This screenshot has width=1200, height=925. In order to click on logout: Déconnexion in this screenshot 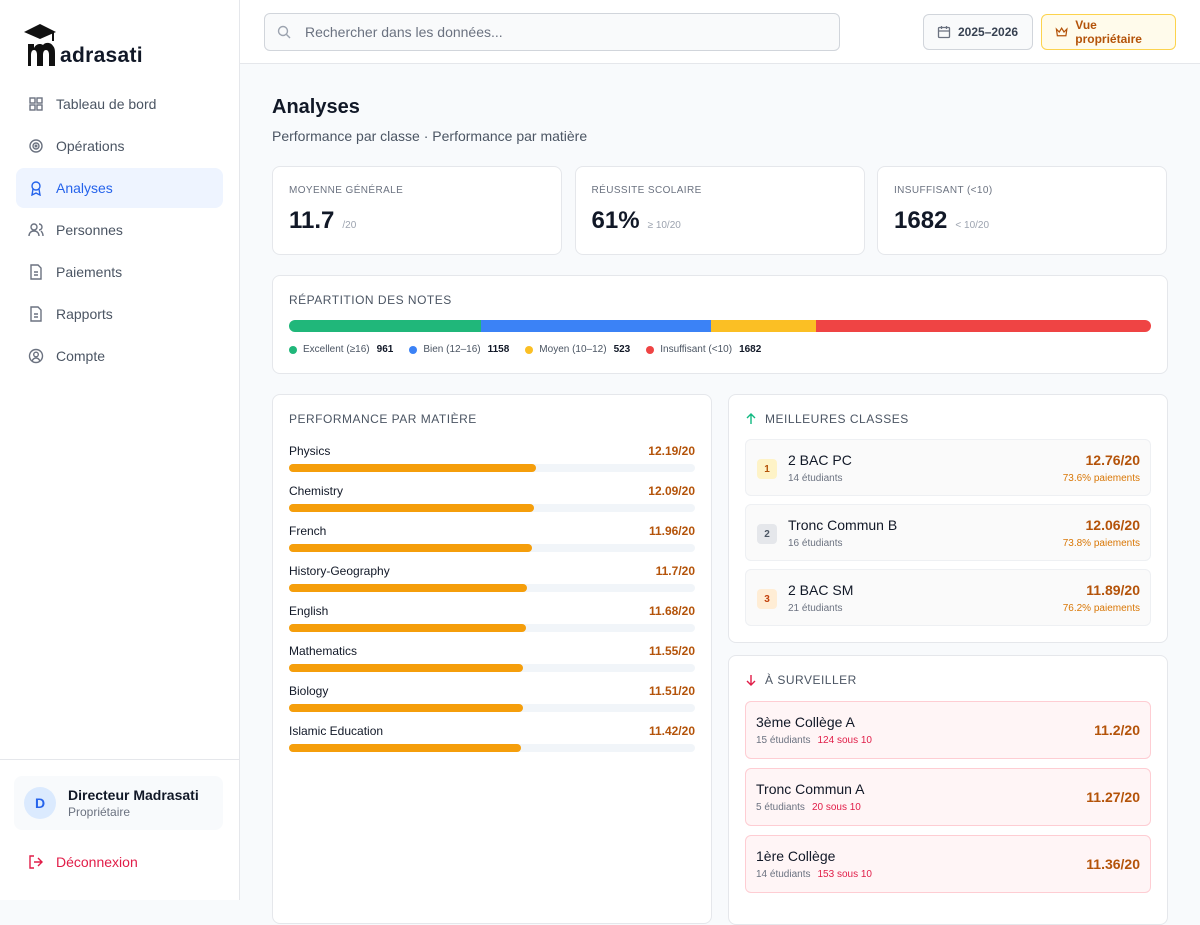, I will do `click(83, 862)`.